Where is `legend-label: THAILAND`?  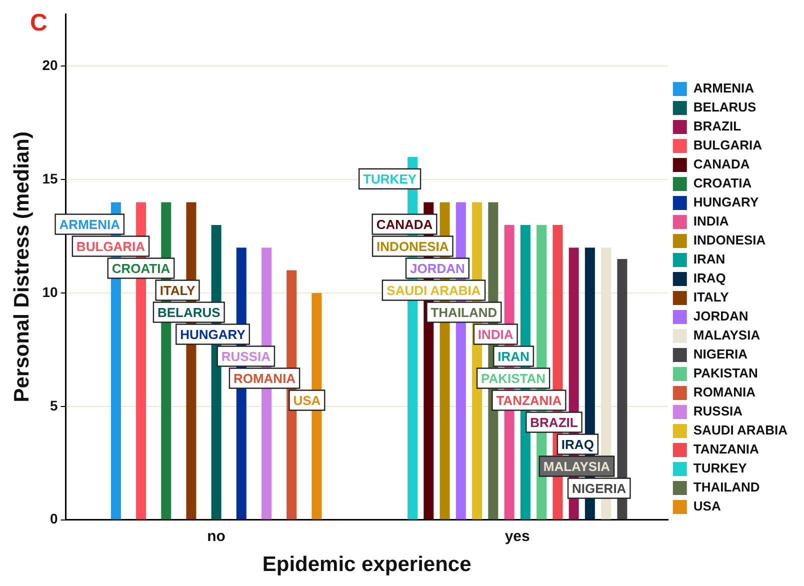 legend-label: THAILAND is located at coordinates (726, 487).